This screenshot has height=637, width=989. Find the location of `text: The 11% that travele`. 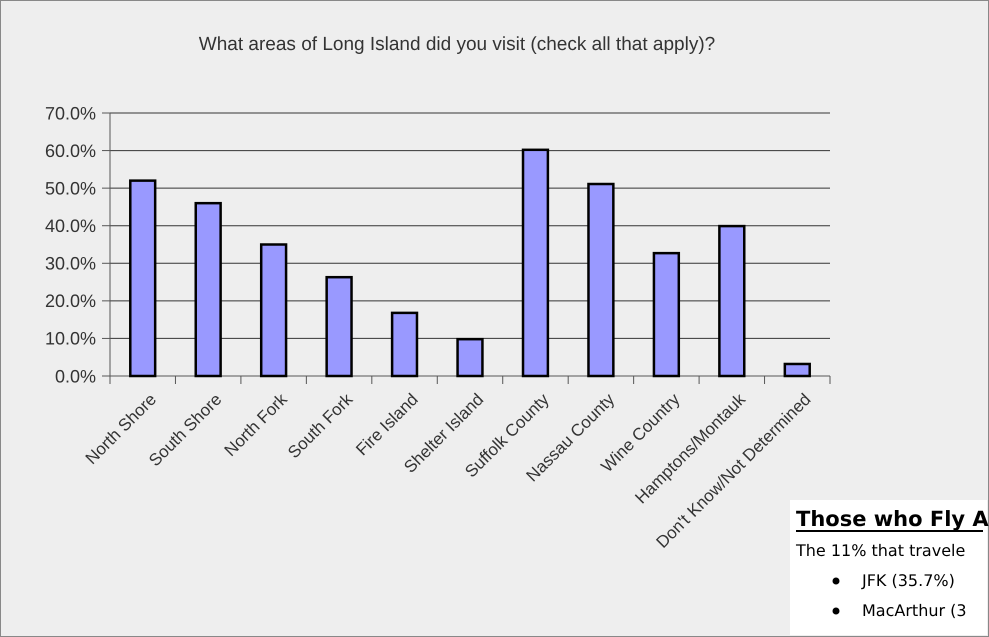

text: The 11% that travele is located at coordinates (880, 550).